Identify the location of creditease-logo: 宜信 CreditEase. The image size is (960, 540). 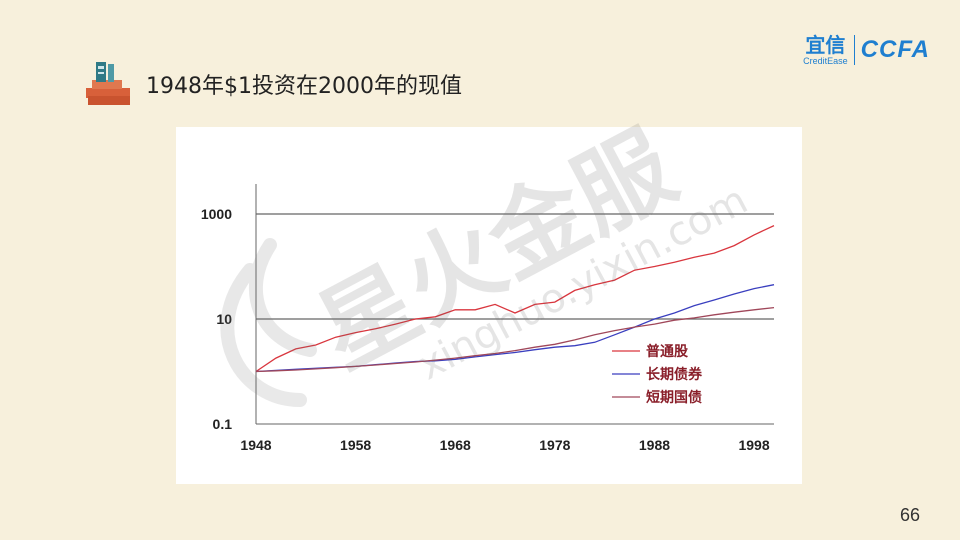
(825, 50).